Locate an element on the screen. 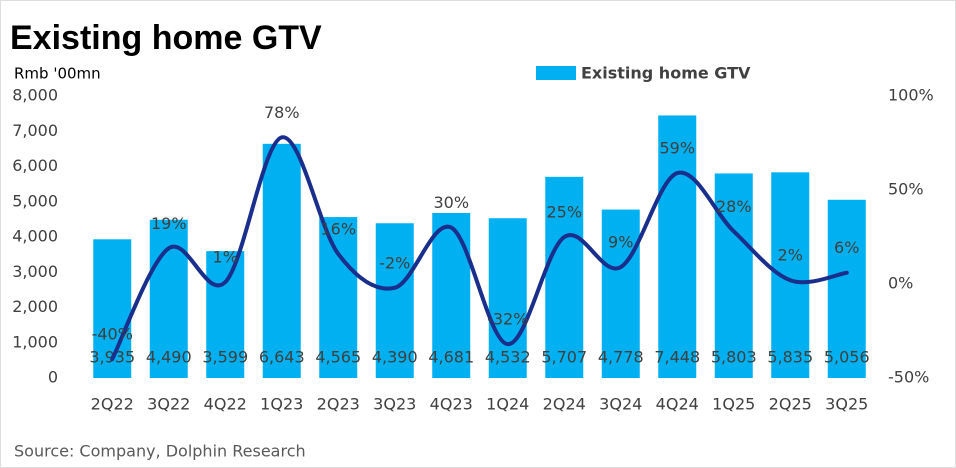  y-axis-label: Rmb '00mn is located at coordinates (57, 74).